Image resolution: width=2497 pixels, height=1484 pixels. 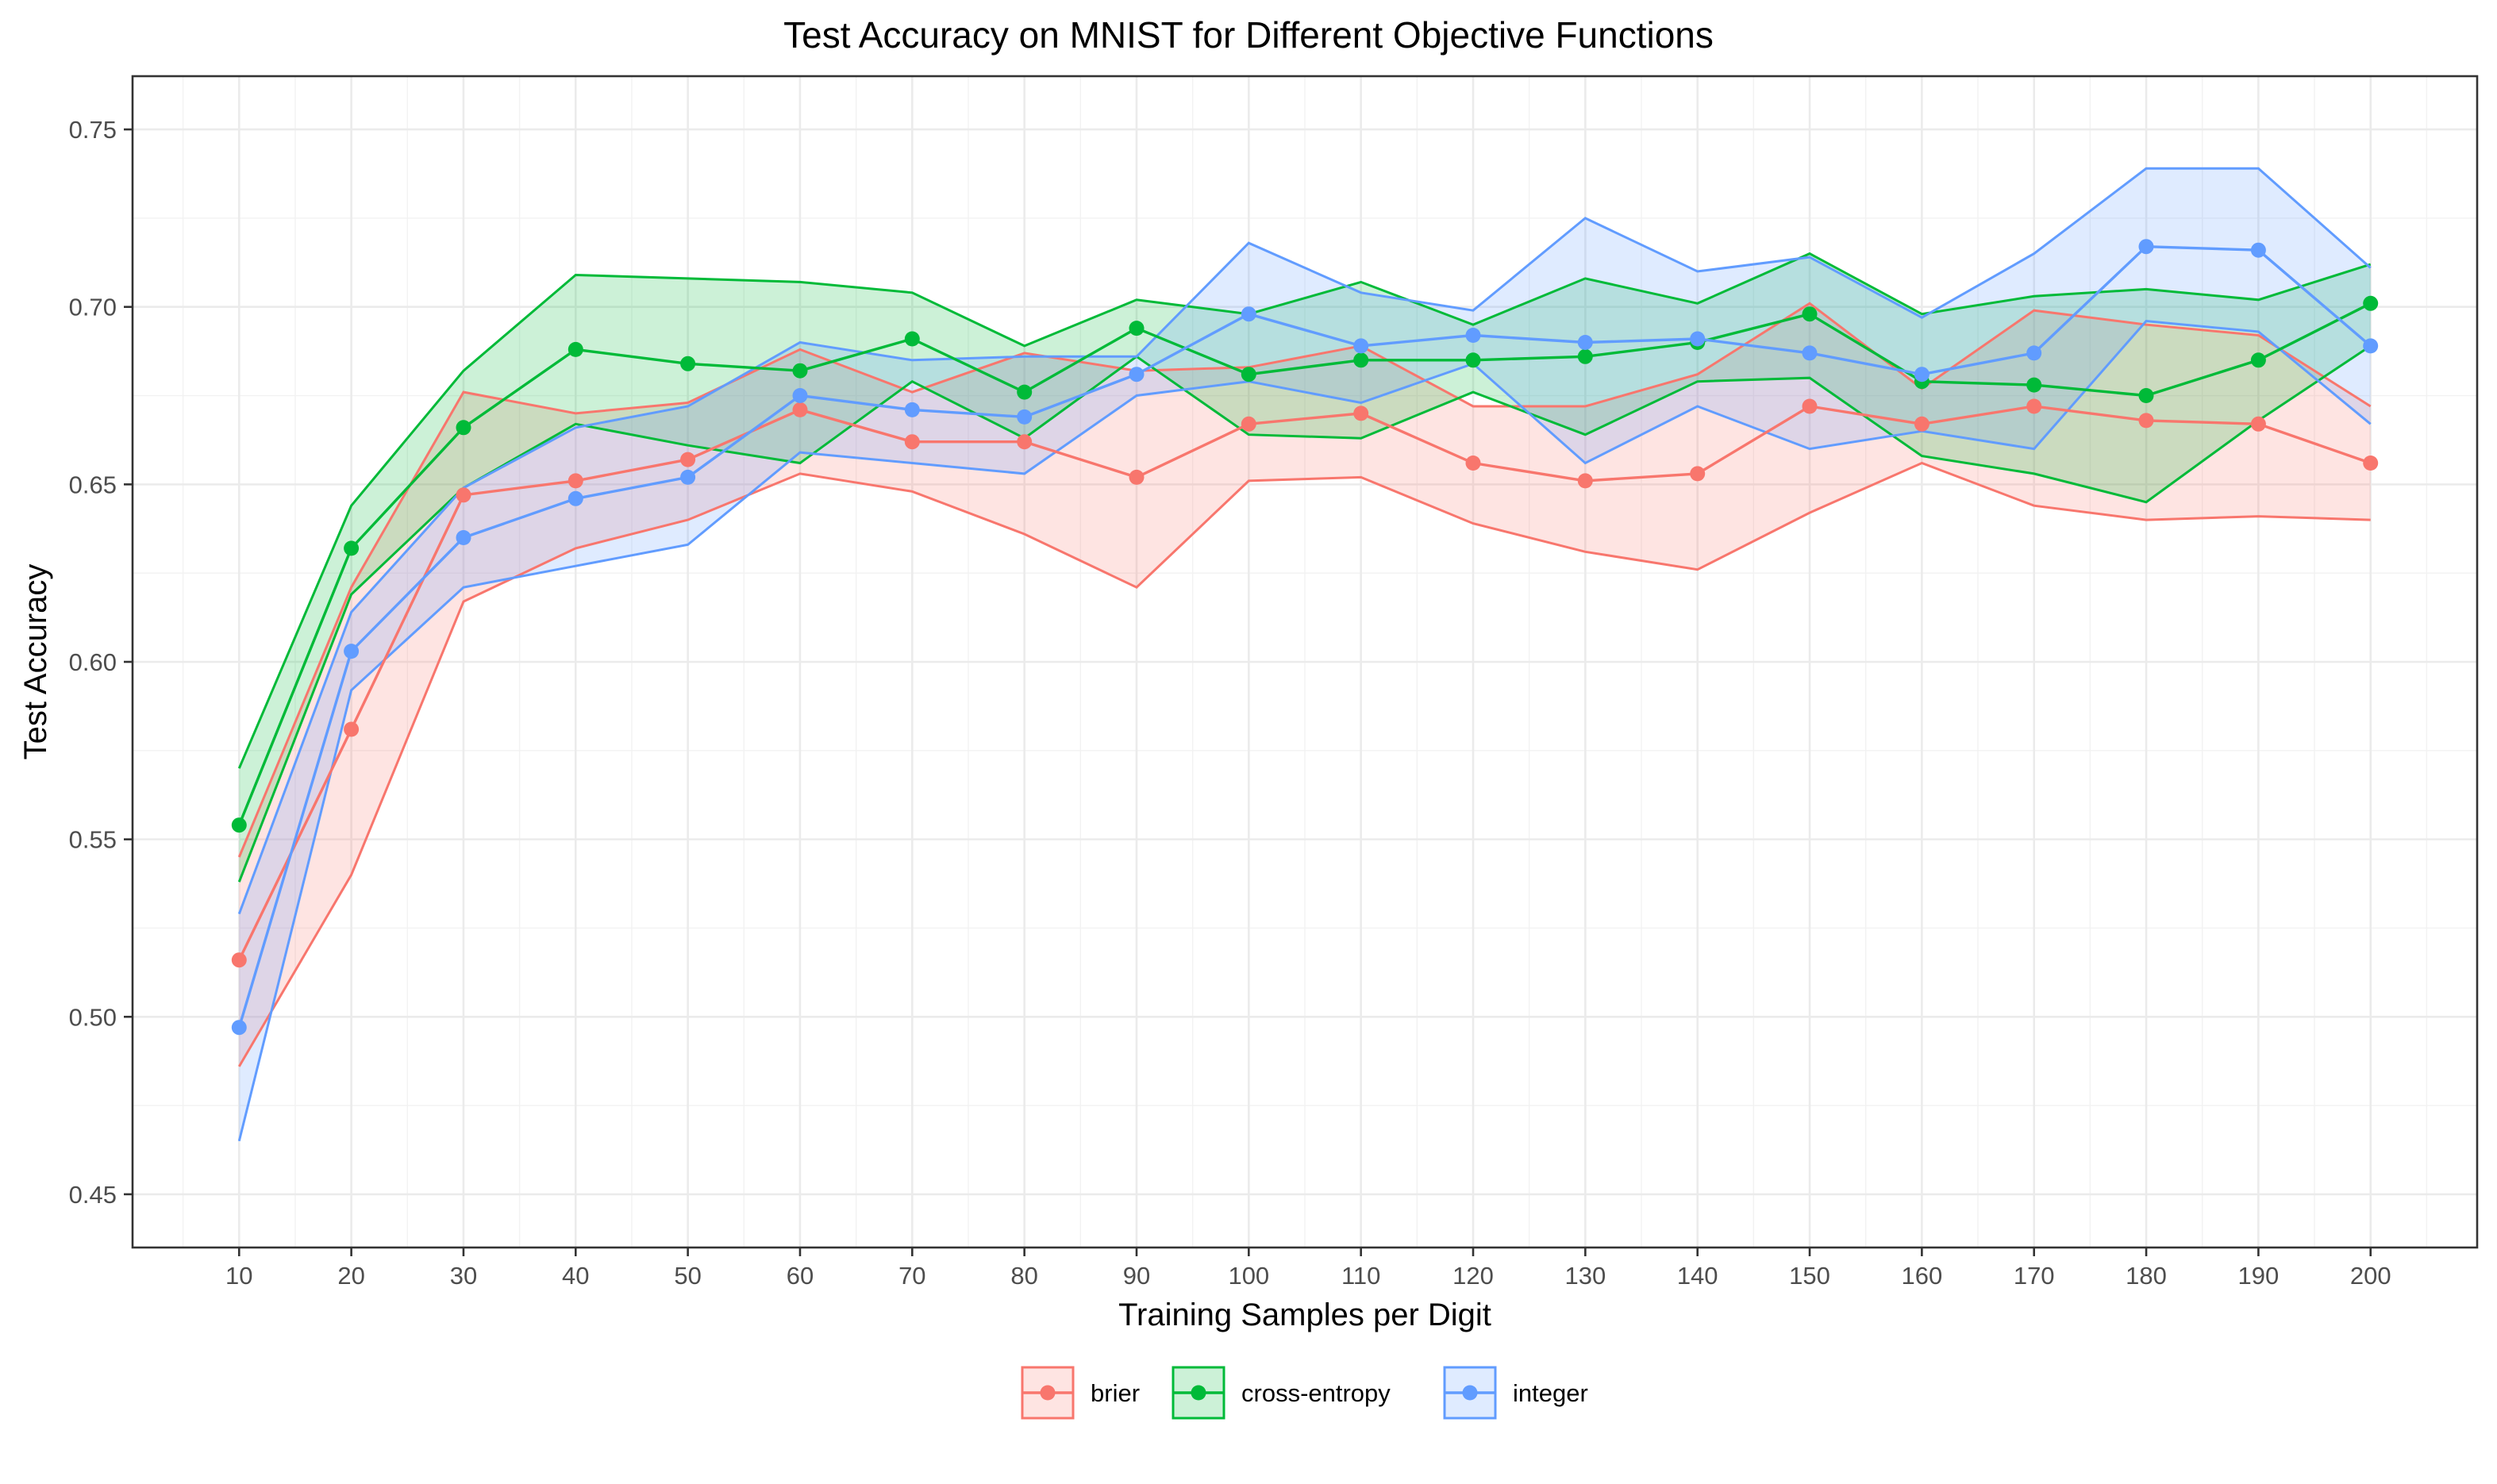 I want to click on y-axis-label: Test Accuracy, so click(x=35, y=662).